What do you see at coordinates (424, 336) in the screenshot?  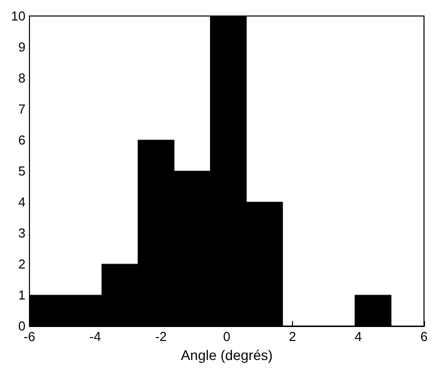 I see `x-tick-label: 6` at bounding box center [424, 336].